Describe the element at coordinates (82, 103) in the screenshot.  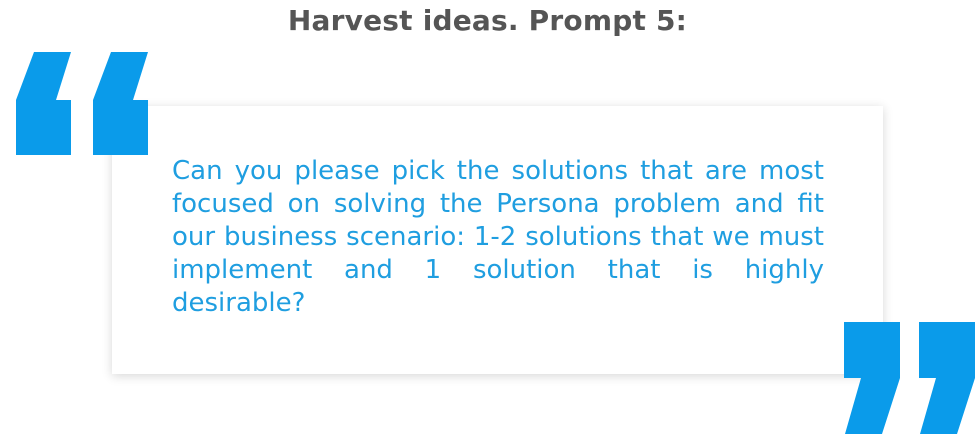
I see `open-quote-icon` at that location.